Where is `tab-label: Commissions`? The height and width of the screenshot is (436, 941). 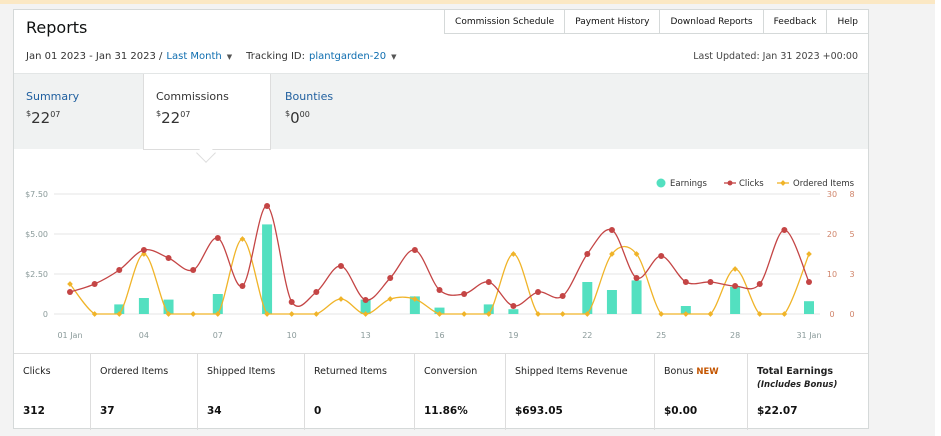 tab-label: Commissions is located at coordinates (192, 96).